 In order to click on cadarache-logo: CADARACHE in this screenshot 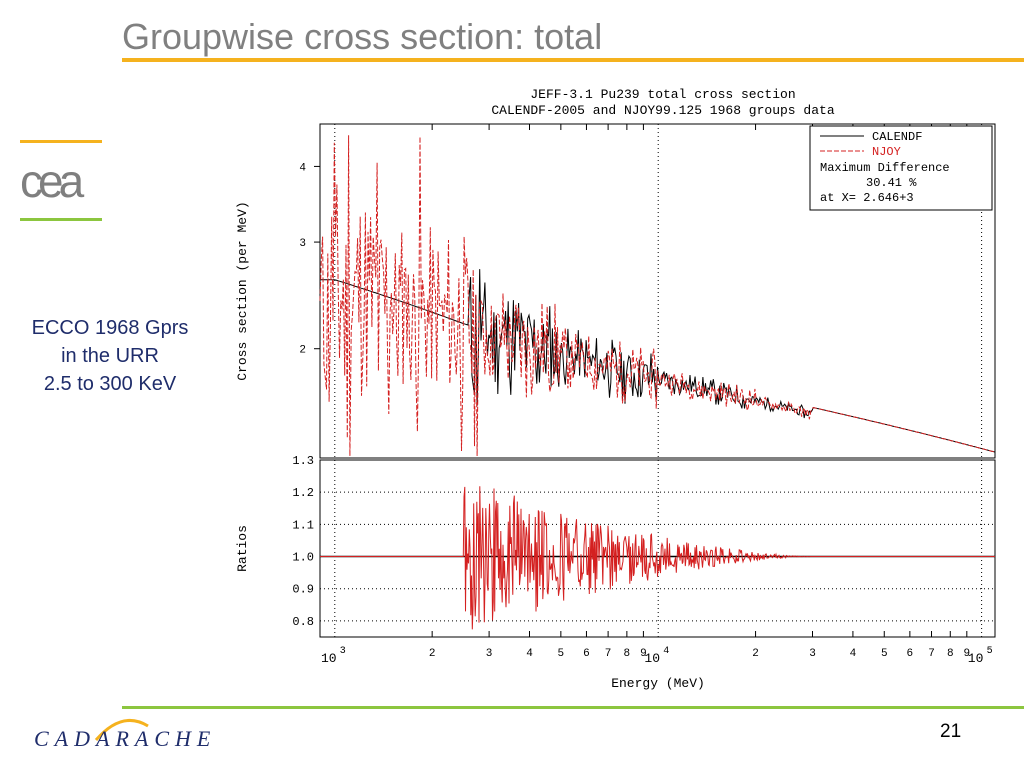, I will do `click(125, 738)`.